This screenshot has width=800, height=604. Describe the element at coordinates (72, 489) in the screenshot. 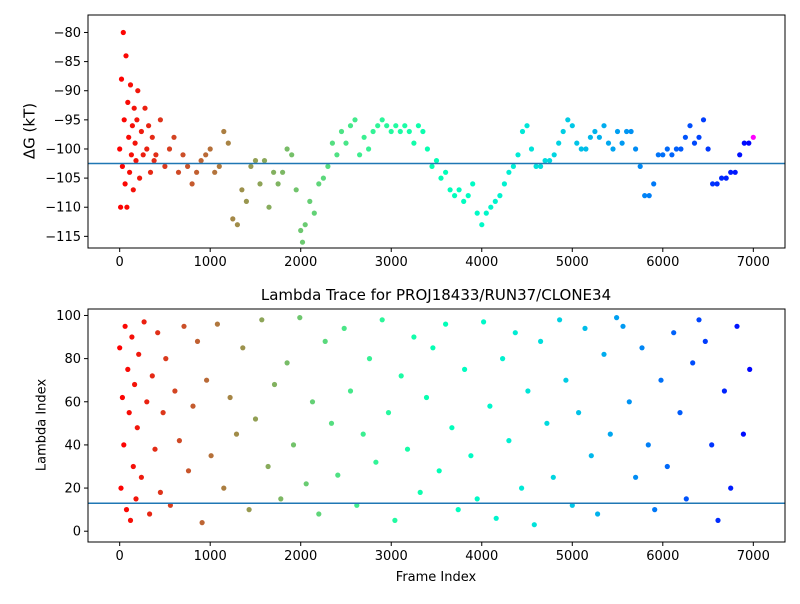

I see `lambda-y-tick-label: 20` at that location.